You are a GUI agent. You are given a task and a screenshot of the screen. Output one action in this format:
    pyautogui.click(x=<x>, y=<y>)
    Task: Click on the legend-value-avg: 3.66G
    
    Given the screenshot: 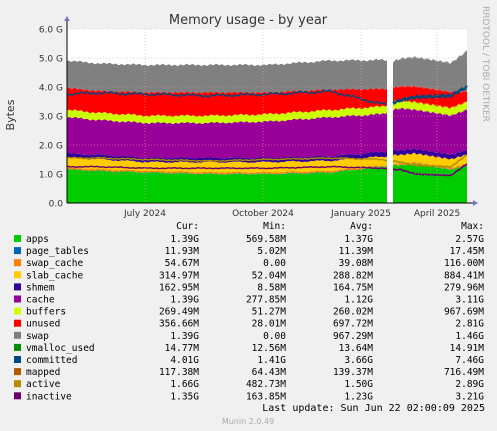 What is the action you would take?
    pyautogui.click(x=358, y=360)
    